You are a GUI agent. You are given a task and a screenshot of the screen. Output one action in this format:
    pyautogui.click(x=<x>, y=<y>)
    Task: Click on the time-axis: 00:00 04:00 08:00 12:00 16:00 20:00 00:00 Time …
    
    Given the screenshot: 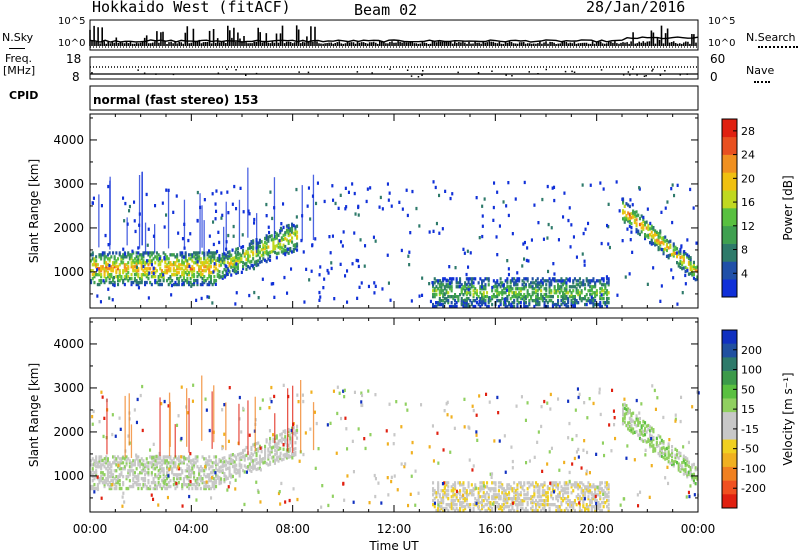 What is the action you would take?
    pyautogui.click(x=394, y=537)
    